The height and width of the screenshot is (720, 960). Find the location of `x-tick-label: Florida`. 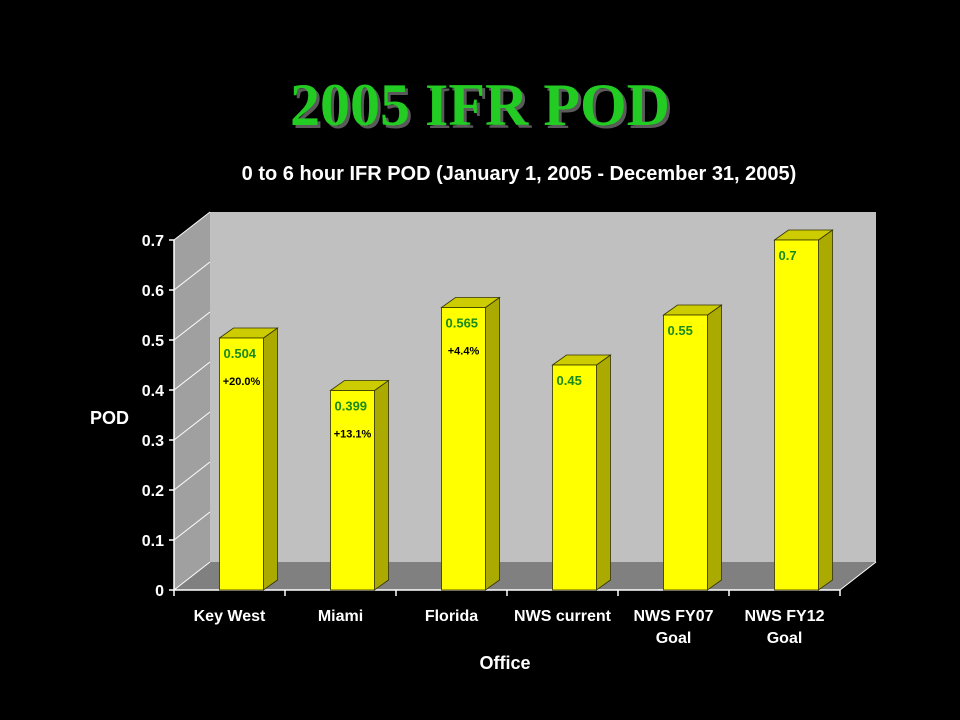

x-tick-label: Florida is located at coordinates (451, 616).